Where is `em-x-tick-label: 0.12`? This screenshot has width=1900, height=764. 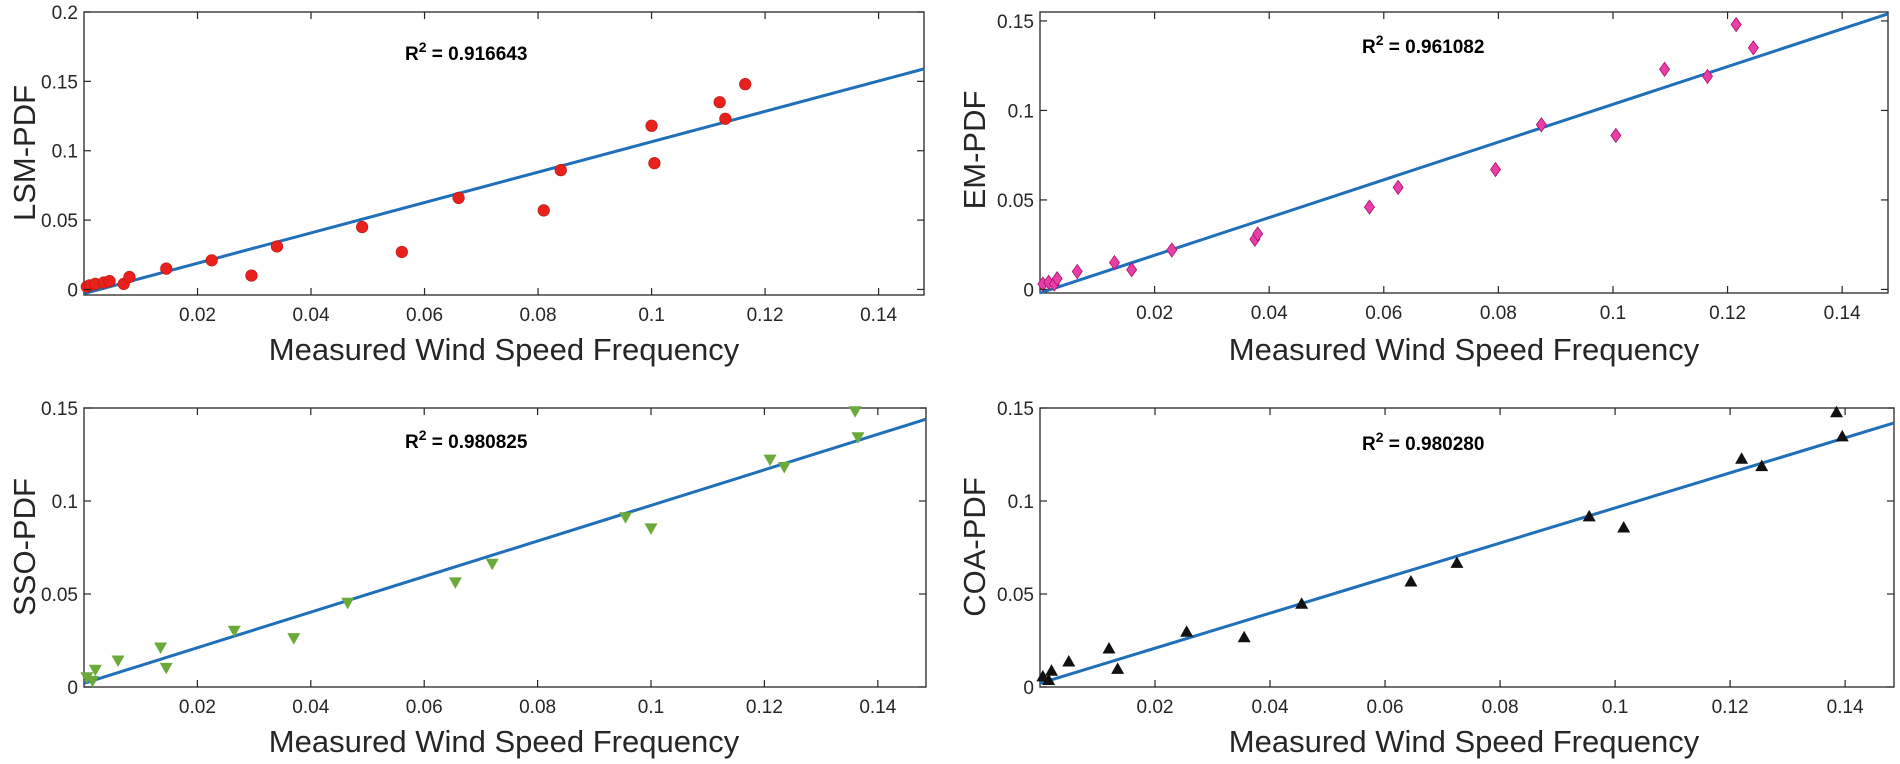
em-x-tick-label: 0.12 is located at coordinates (1727, 313).